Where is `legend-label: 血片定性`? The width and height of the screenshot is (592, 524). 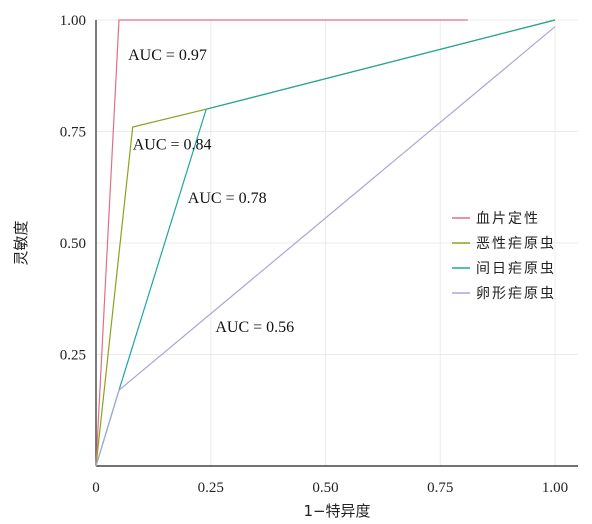 legend-label: 血片定性 is located at coordinates (508, 219).